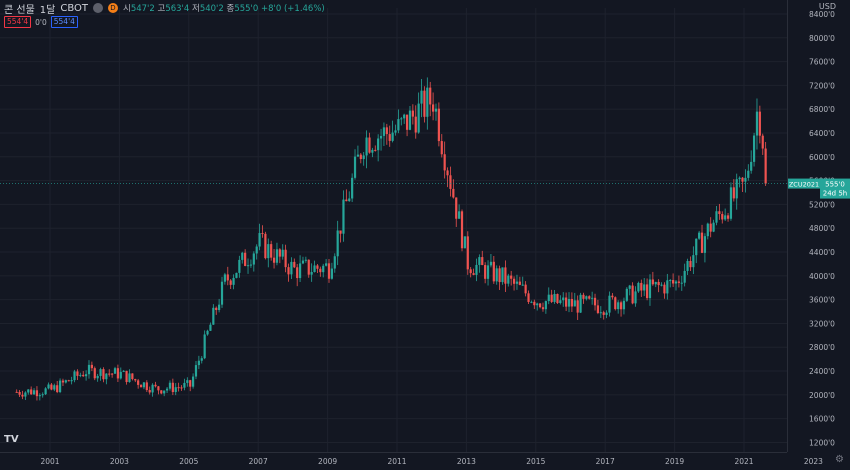 The height and width of the screenshot is (470, 850). Describe the element at coordinates (822, 323) in the screenshot. I see `y-tick-label: 3200'0` at that location.